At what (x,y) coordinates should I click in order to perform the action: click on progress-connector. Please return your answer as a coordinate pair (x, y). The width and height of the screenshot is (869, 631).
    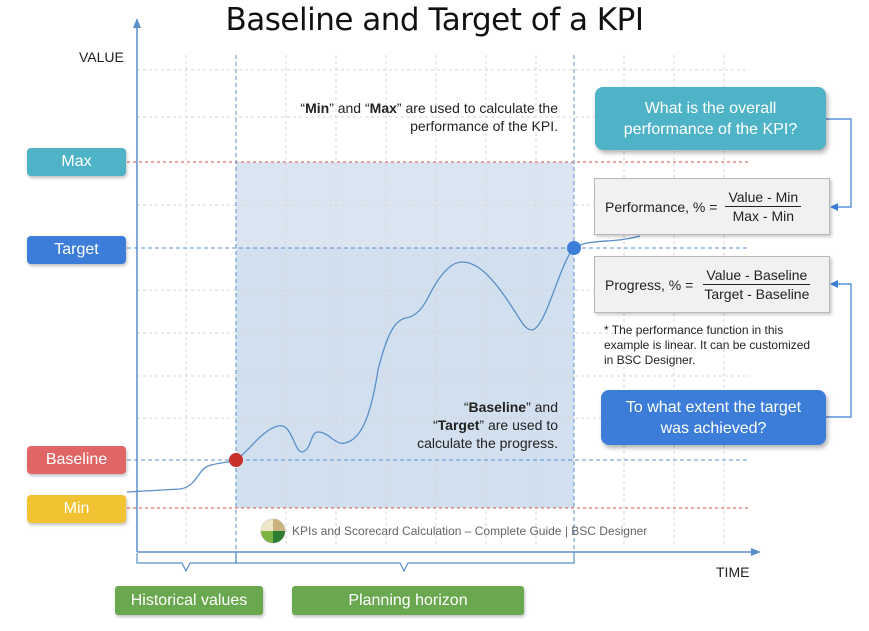
    Looking at the image, I should click on (839, 350).